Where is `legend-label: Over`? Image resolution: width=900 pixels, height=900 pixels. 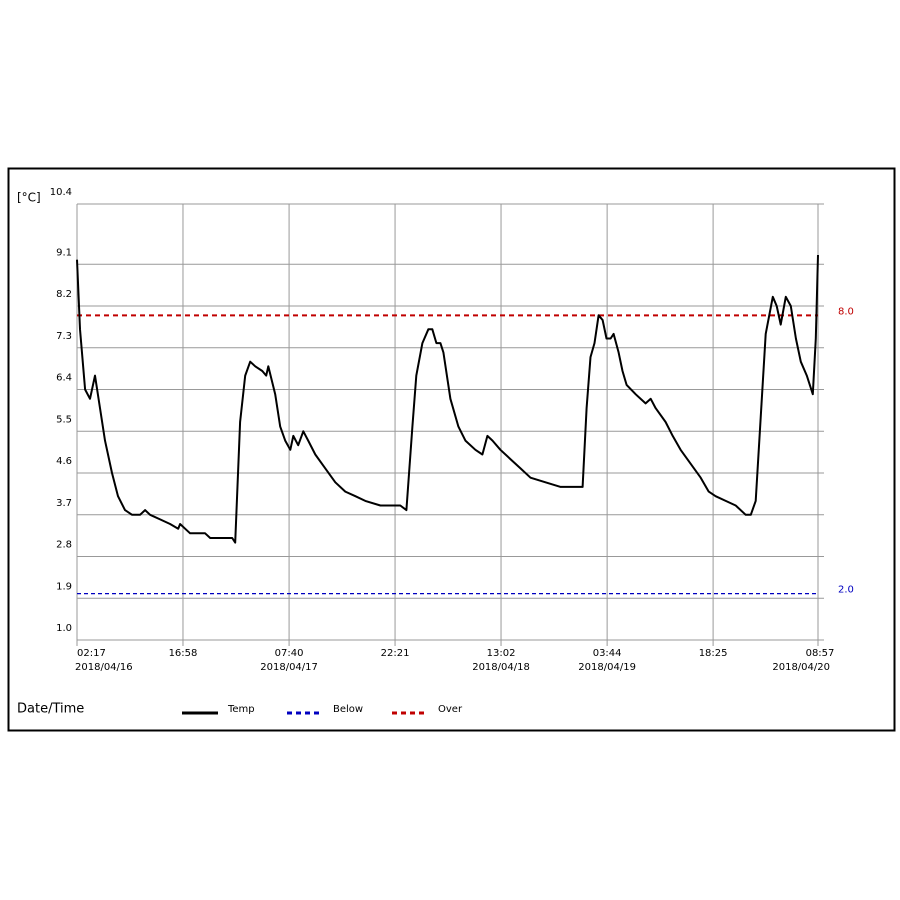 legend-label: Over is located at coordinates (450, 709).